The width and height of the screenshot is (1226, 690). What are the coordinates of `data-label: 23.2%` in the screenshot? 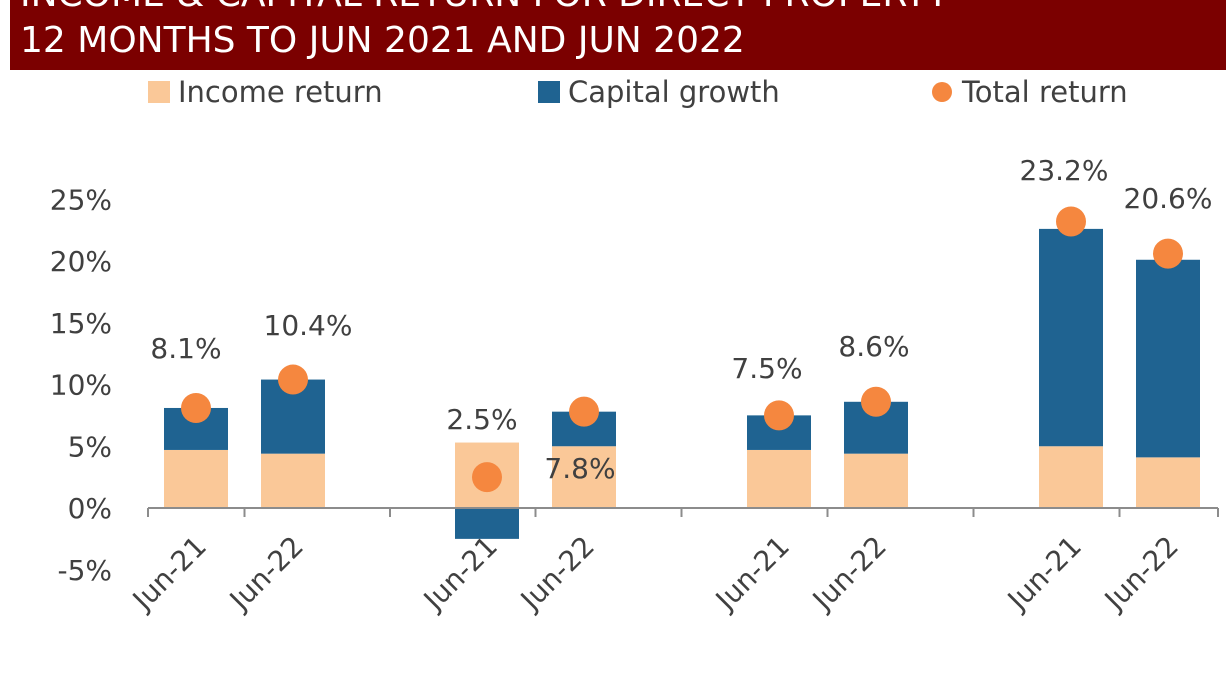 It's located at (1064, 170).